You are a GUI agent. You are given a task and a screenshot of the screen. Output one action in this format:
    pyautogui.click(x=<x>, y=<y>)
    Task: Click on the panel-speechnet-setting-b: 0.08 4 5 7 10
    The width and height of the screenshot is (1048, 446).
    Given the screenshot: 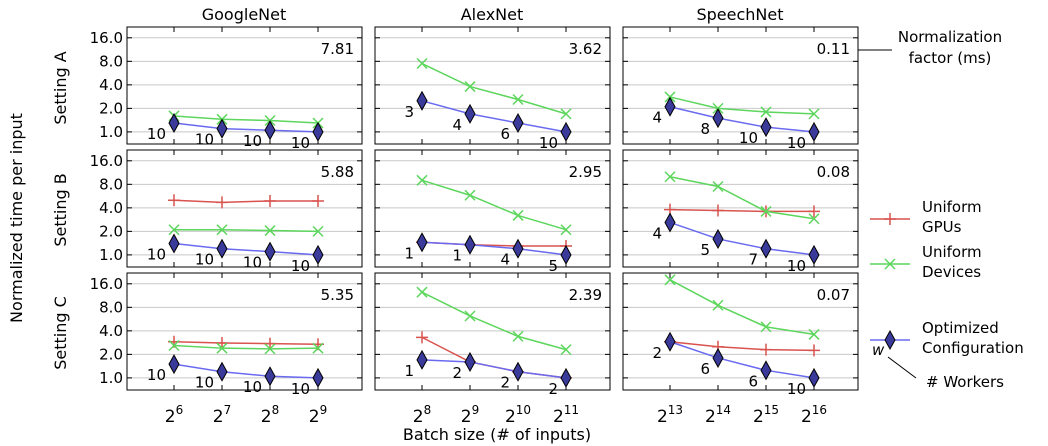 What is the action you would take?
    pyautogui.click(x=740, y=212)
    